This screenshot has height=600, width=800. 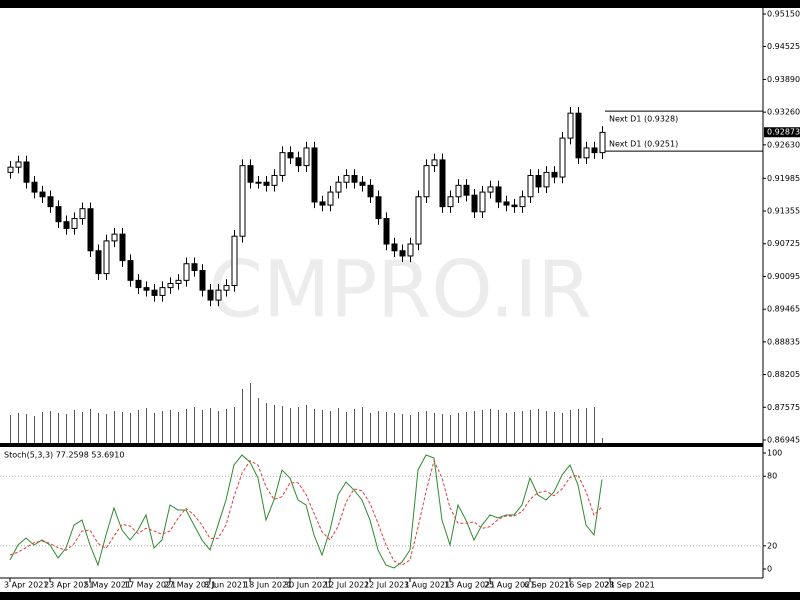 I want to click on y-tick-label: 0.88205, so click(x=783, y=374).